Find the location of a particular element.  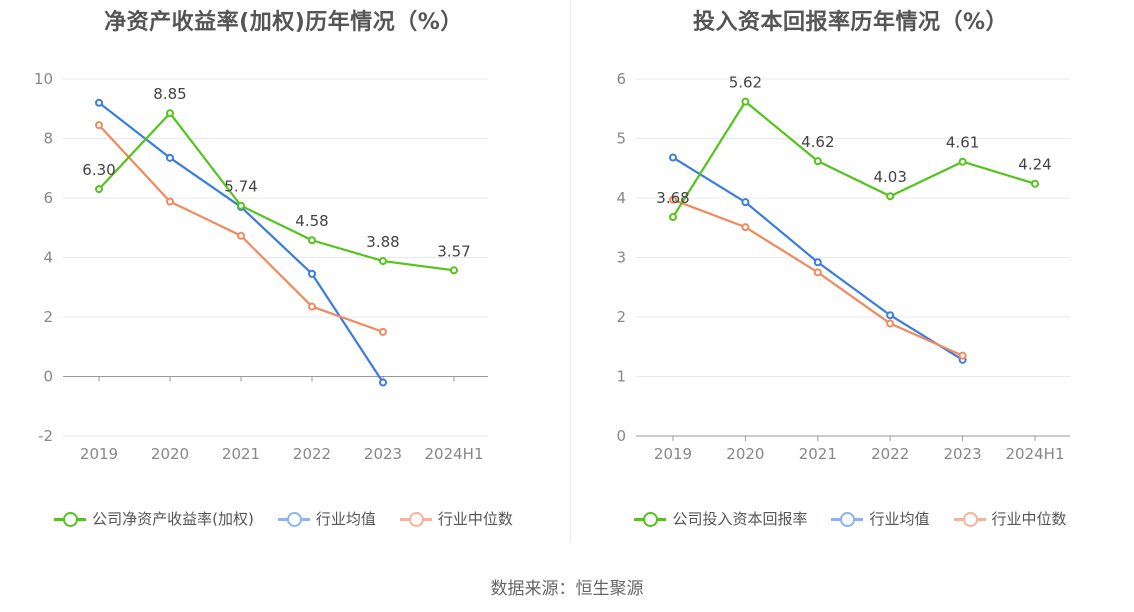

data-label: 3.88 is located at coordinates (382, 242).